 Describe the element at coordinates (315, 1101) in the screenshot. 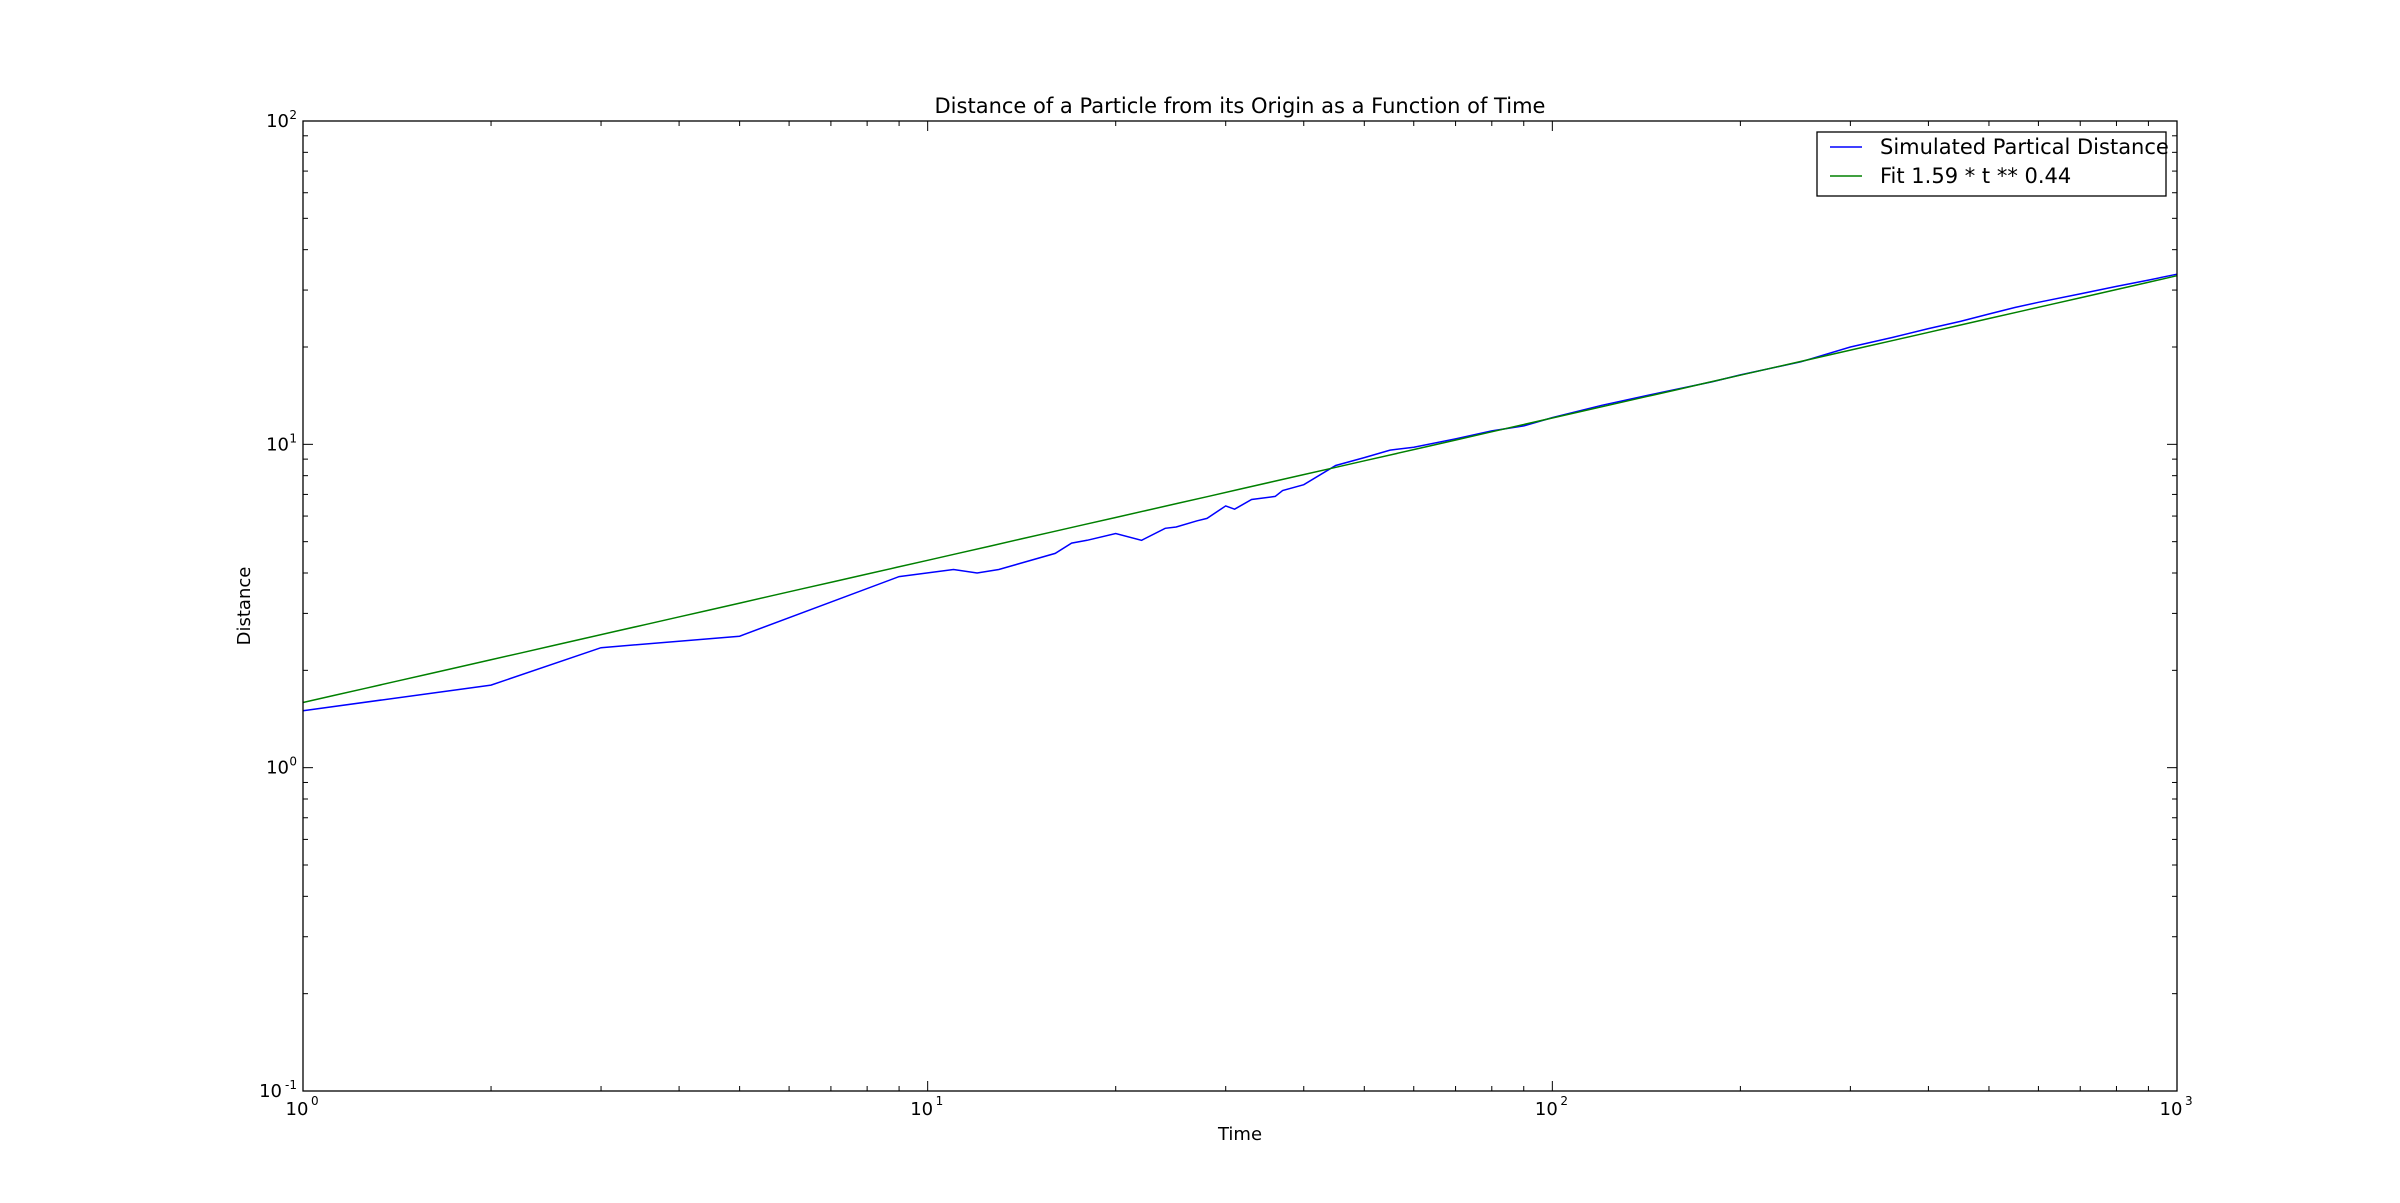

I see `x-tick-exponent: 0` at that location.